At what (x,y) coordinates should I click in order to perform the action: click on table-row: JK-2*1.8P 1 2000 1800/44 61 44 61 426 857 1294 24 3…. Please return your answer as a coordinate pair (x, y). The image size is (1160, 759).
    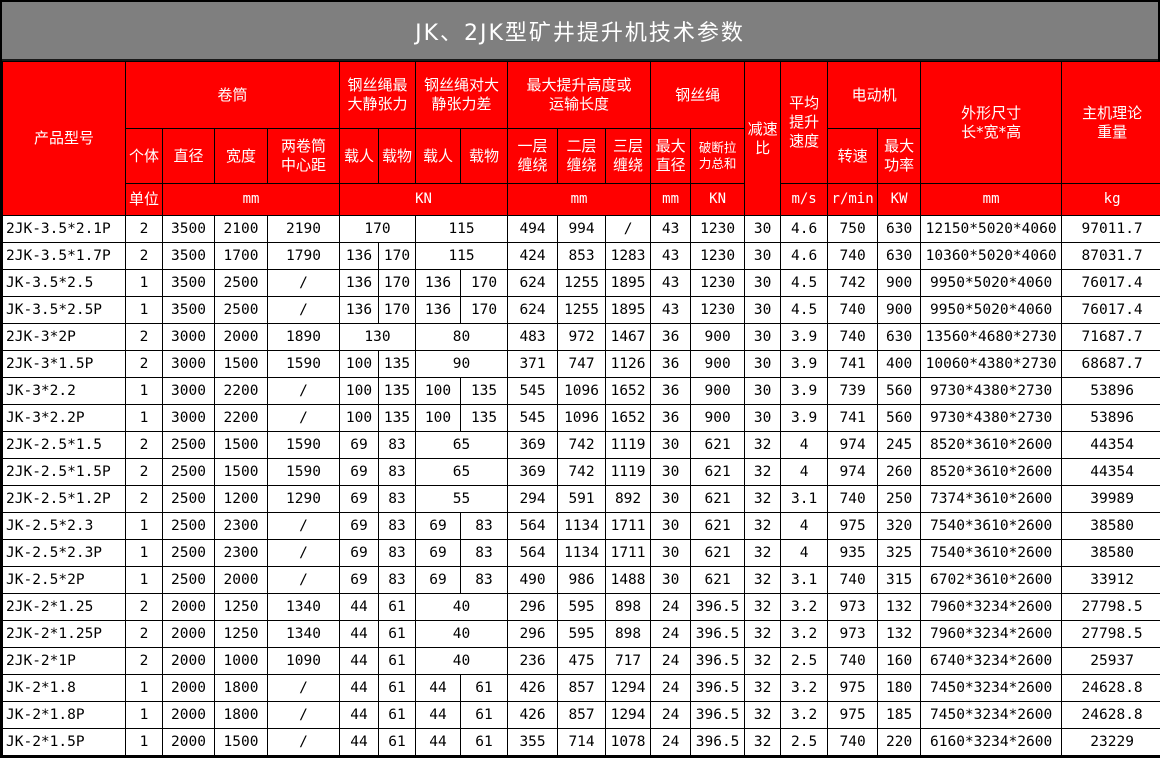
    Looking at the image, I should click on (581, 715).